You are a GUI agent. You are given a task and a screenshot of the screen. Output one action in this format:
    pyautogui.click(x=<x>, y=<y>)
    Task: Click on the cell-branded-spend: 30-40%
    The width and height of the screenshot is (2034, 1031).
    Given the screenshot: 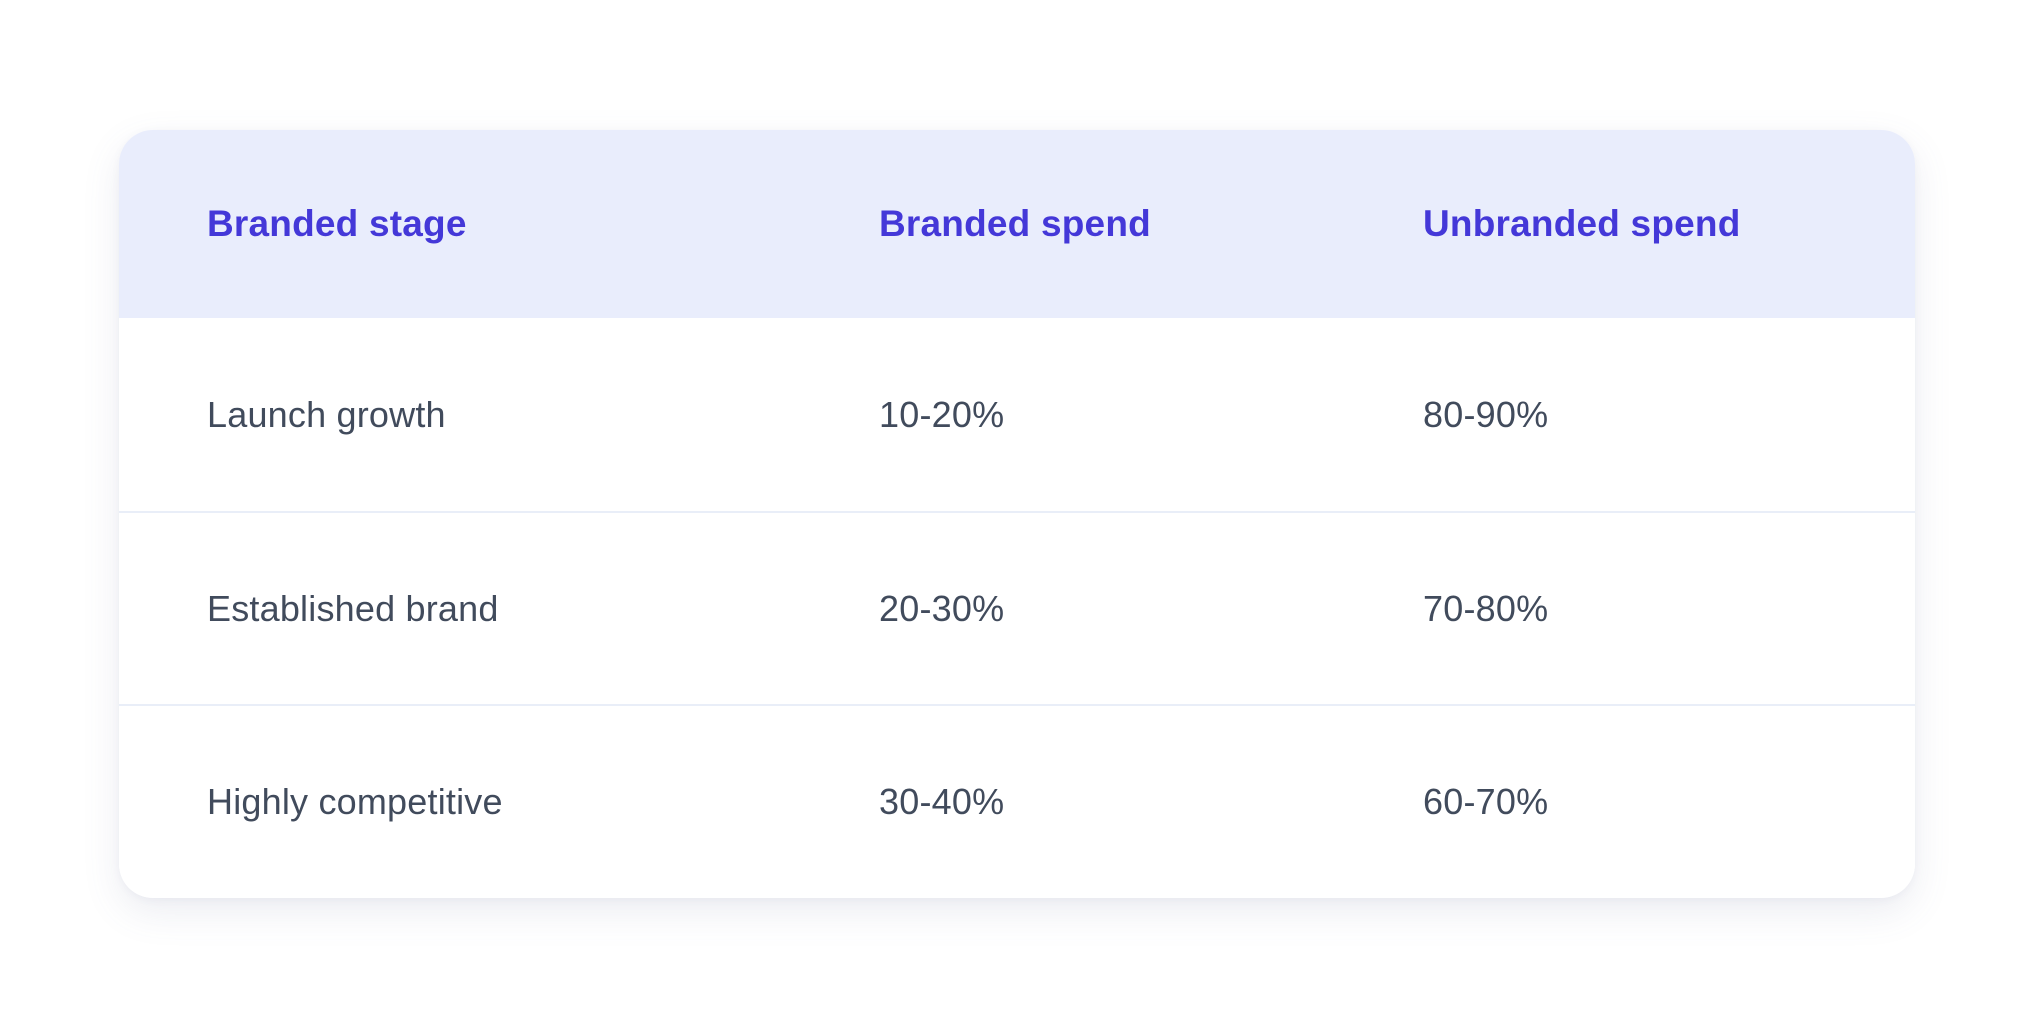 What is the action you would take?
    pyautogui.click(x=942, y=801)
    